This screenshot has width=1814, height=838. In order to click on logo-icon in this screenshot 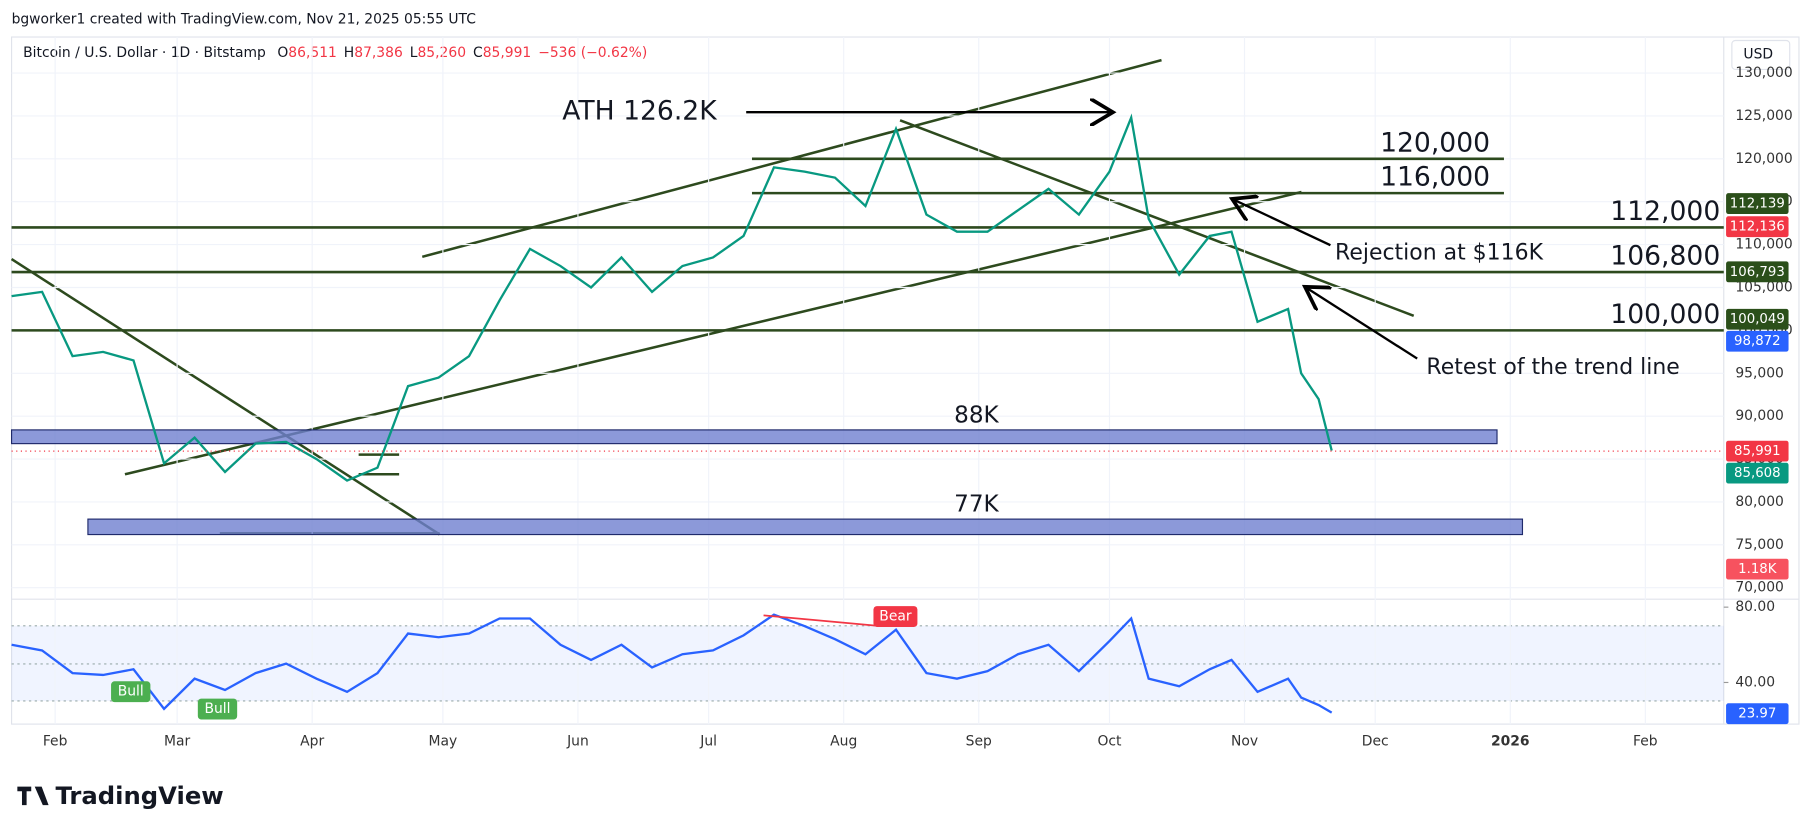, I will do `click(33, 796)`.